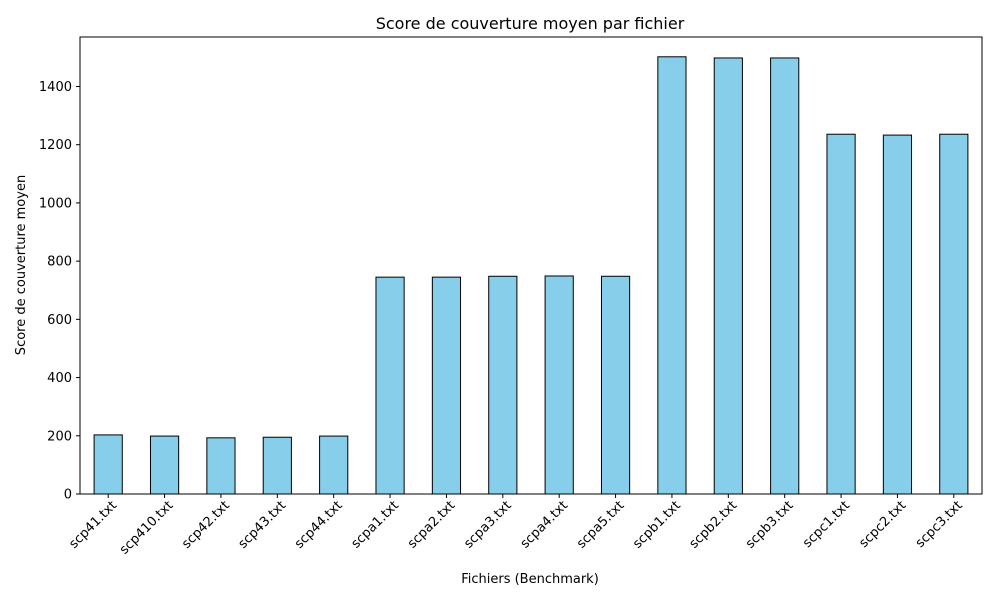 Image resolution: width=1000 pixels, height=600 pixels. I want to click on bar-scpb1, so click(672, 275).